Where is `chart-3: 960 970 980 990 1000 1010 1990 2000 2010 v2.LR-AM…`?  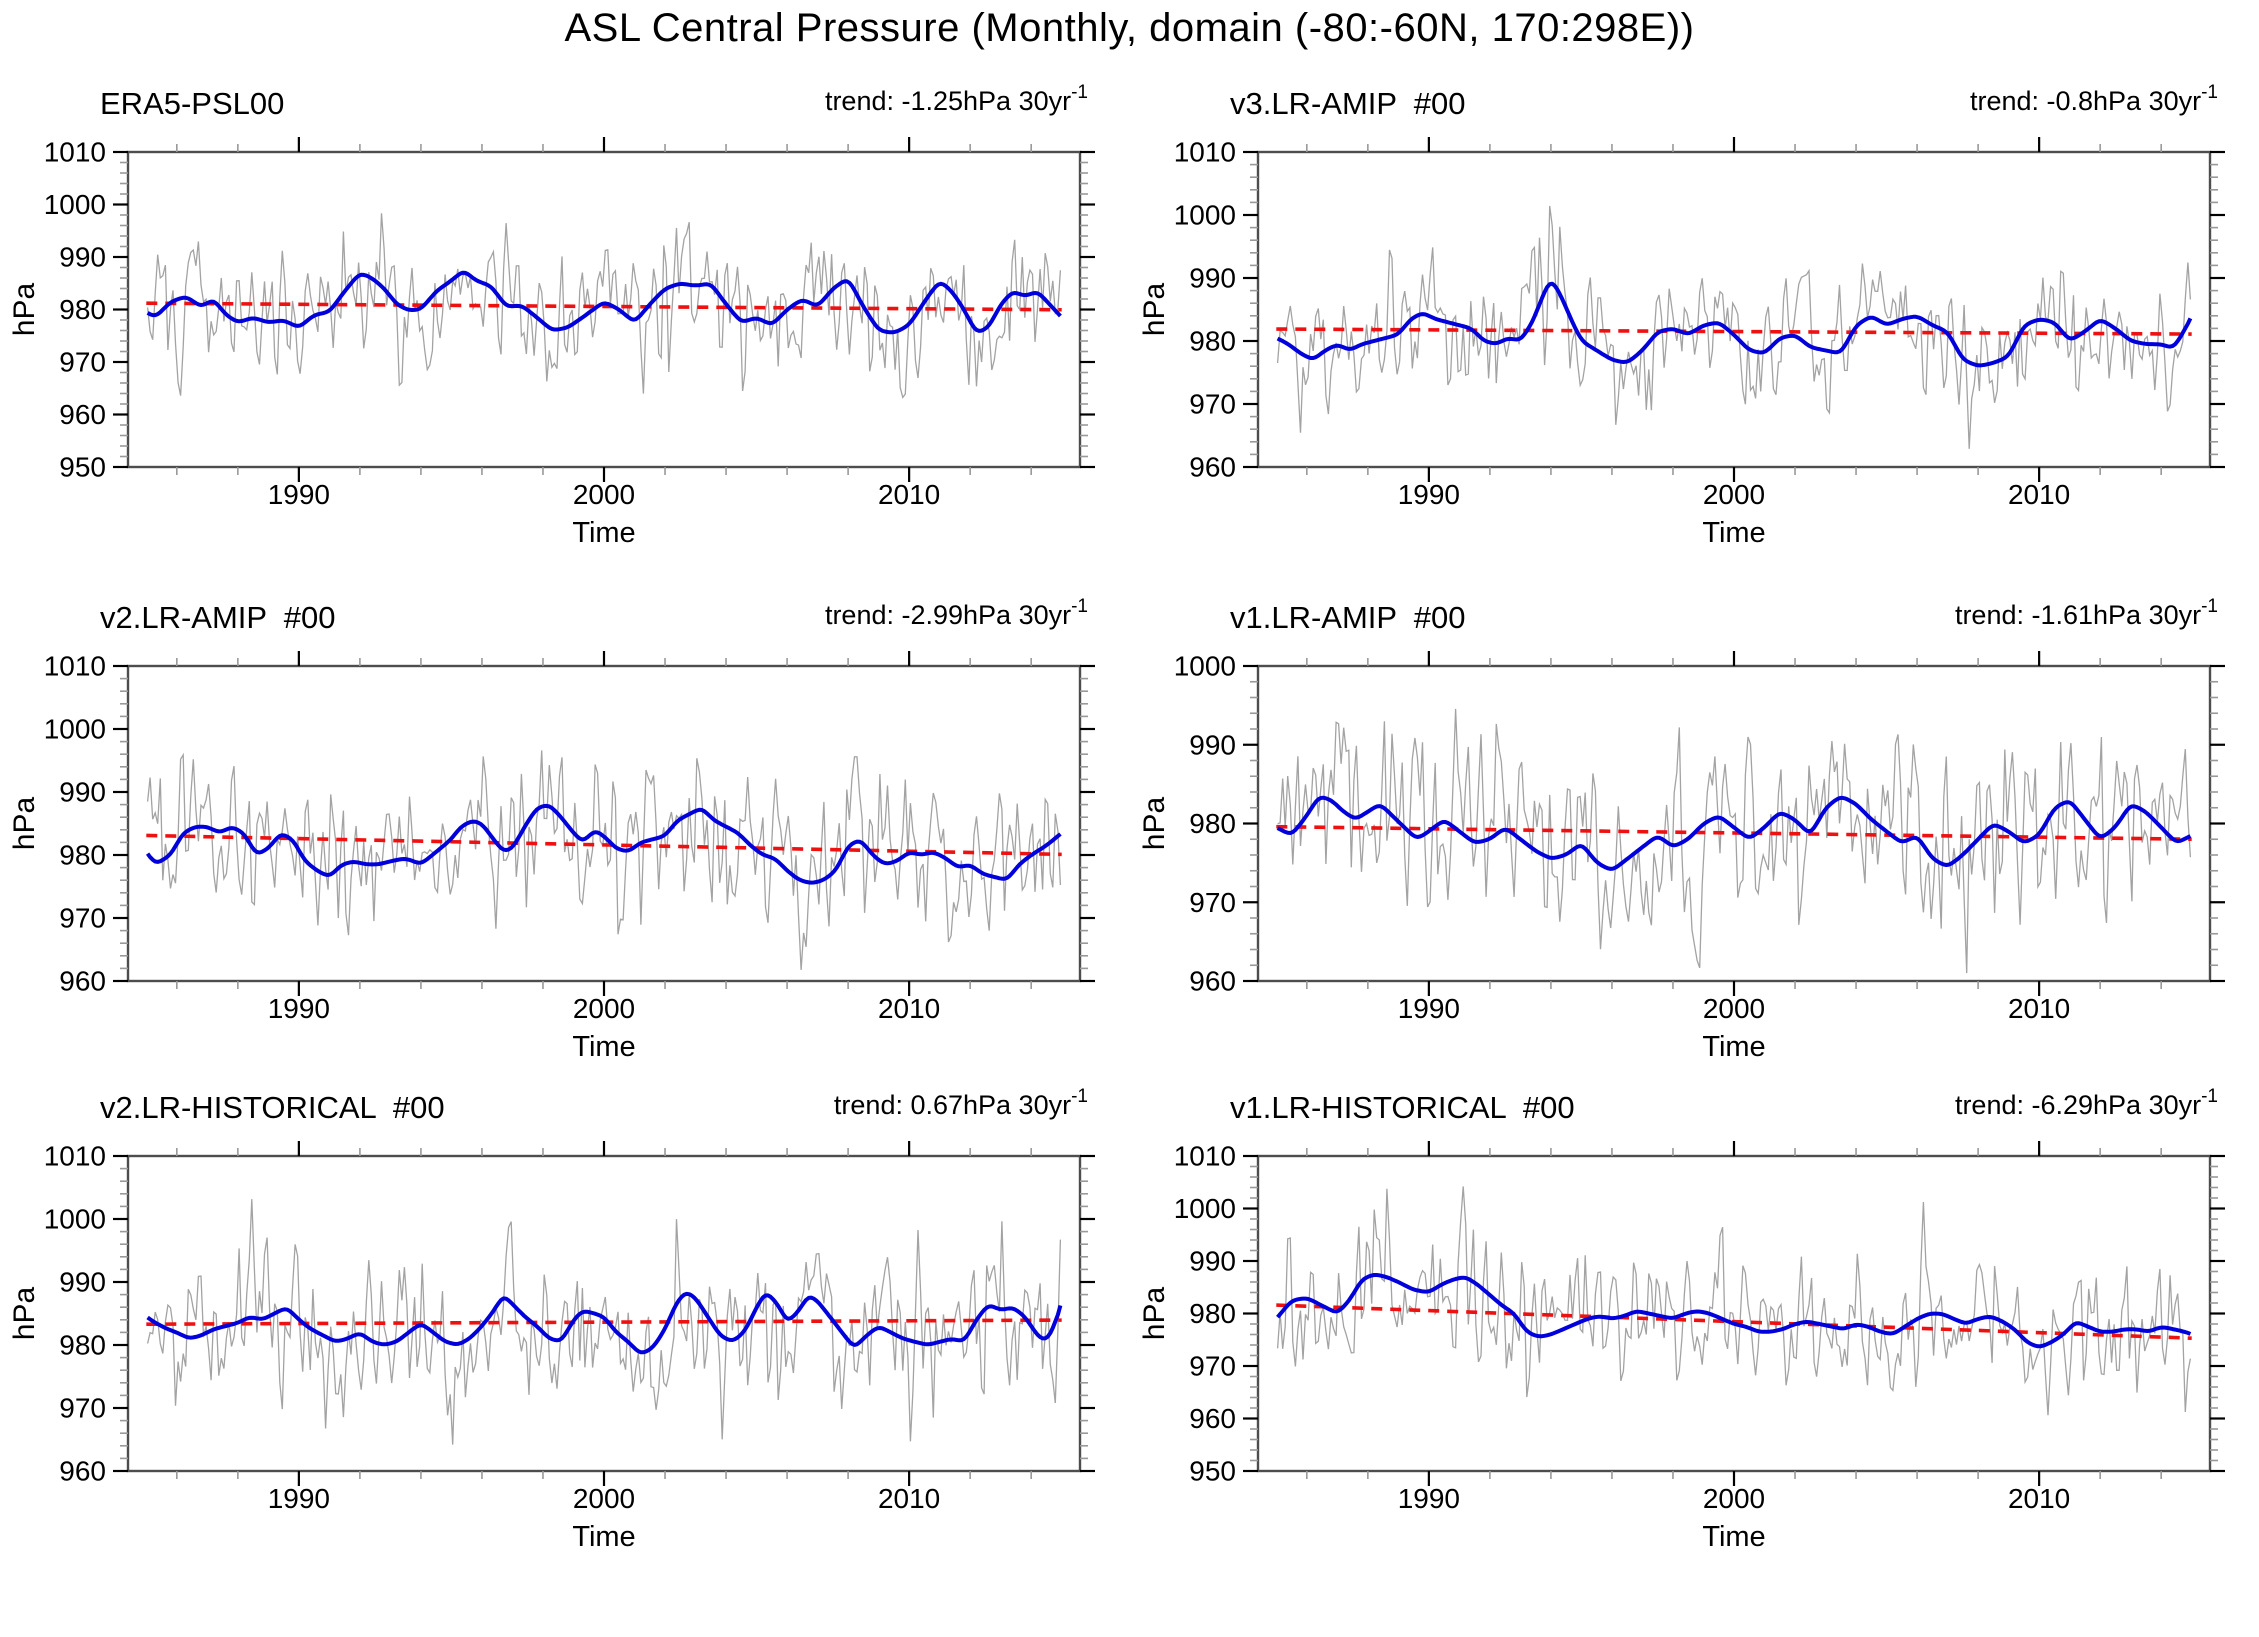
chart-3: 960 970 980 990 1000 1010 1990 2000 2010 v2.LR-AM… is located at coordinates (551, 829).